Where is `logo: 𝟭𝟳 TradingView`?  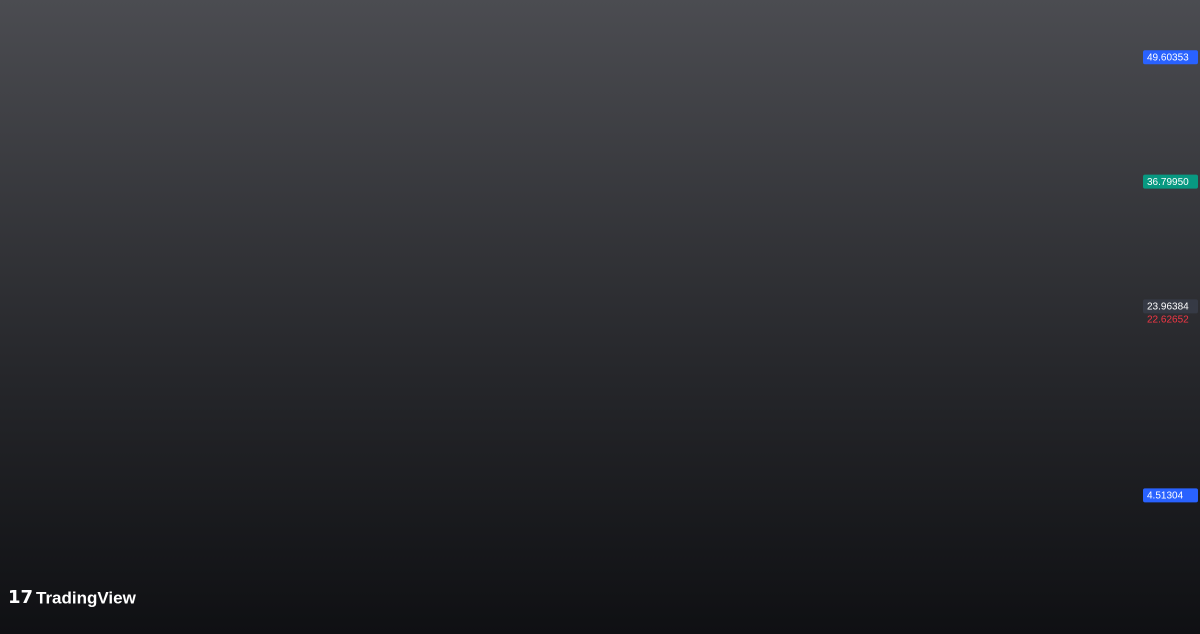 logo: 𝟭𝟳 TradingView is located at coordinates (72, 597).